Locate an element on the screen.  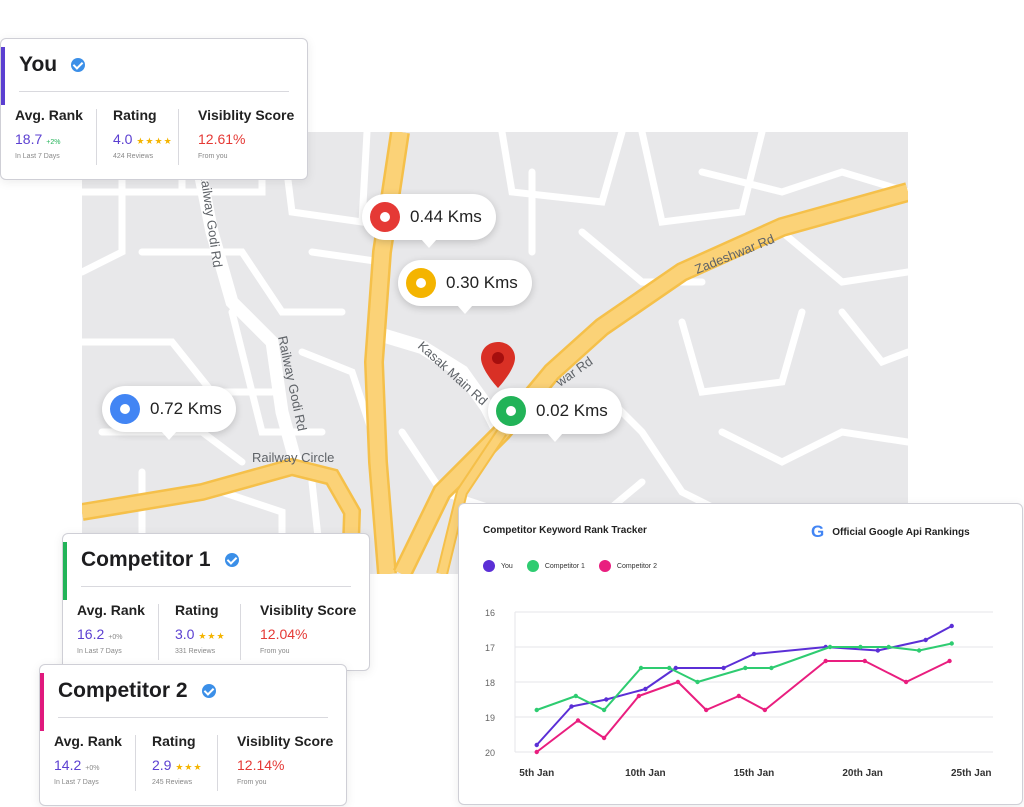
visibility-score-value: 12.61% is located at coordinates (222, 139).